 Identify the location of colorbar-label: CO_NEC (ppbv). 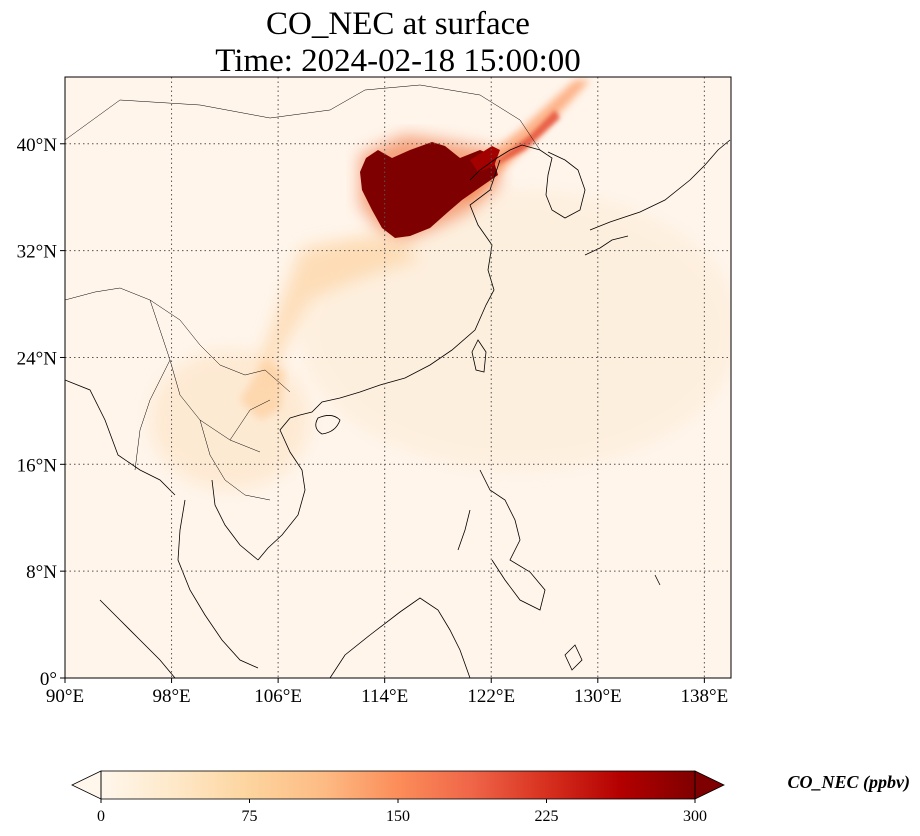
(849, 782).